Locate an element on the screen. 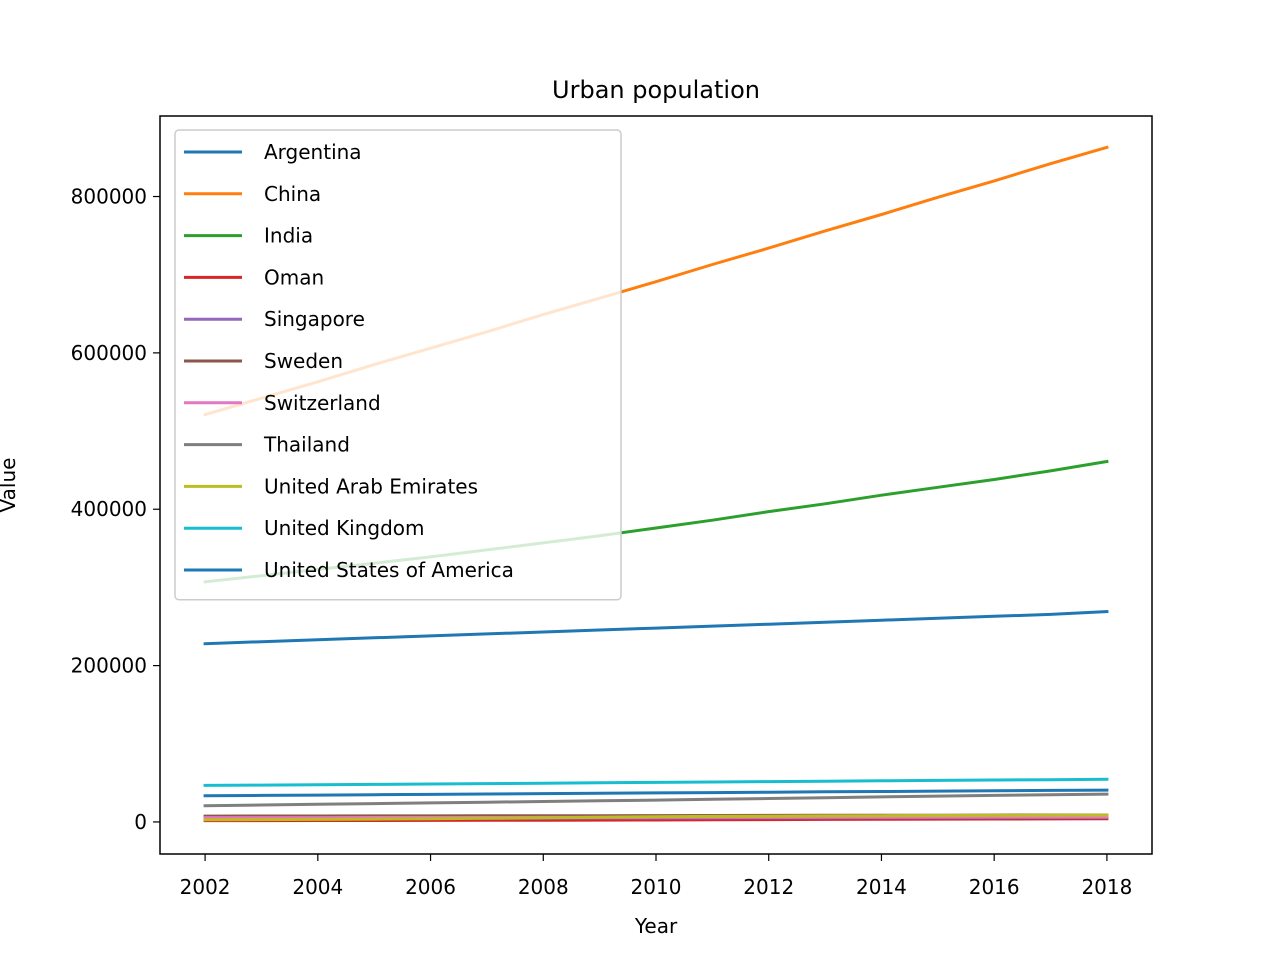  y-tick-label: 200000 is located at coordinates (109, 666).